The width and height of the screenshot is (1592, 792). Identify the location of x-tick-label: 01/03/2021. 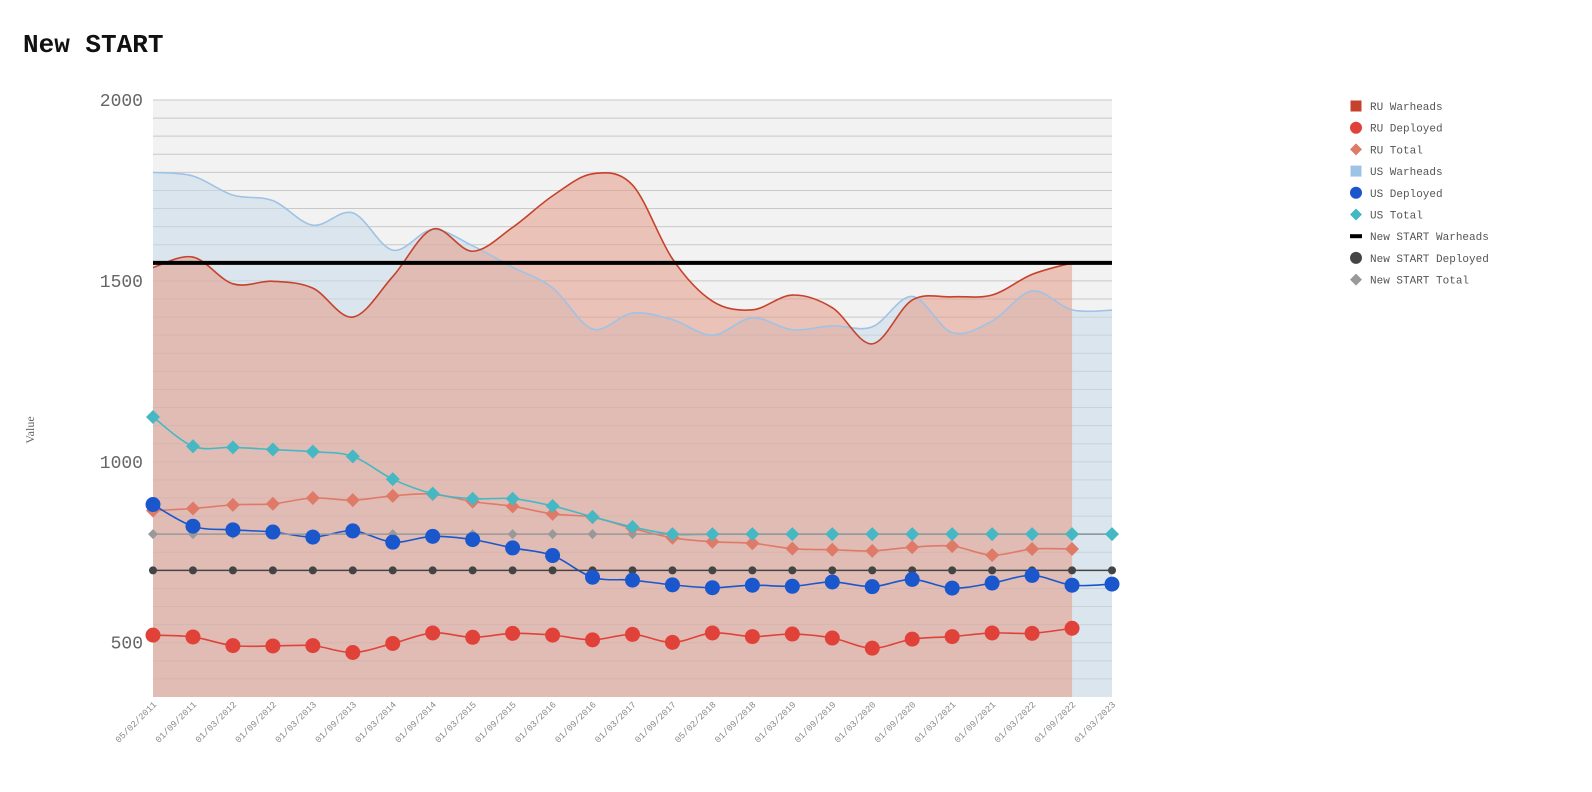
(935, 722).